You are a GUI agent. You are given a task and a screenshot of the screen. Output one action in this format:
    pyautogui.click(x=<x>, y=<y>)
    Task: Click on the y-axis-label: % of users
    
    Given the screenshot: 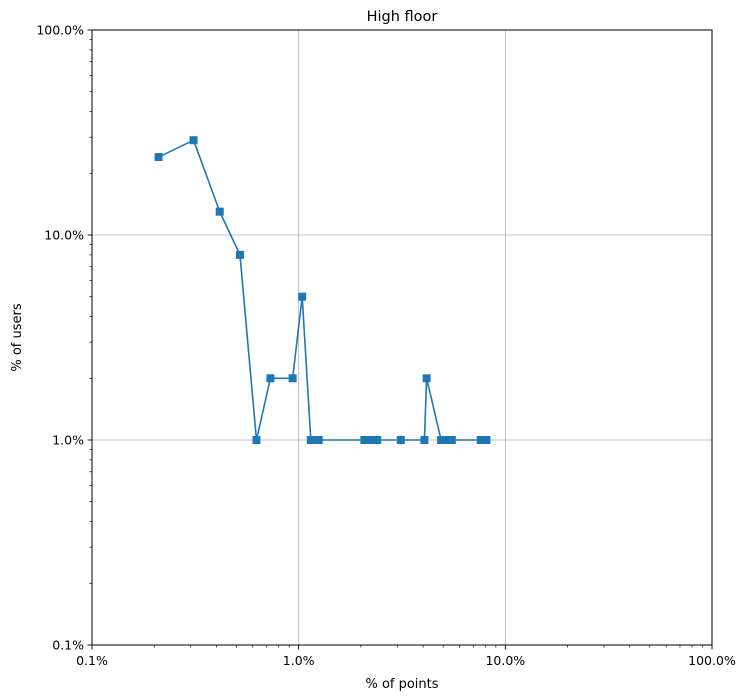 What is the action you would take?
    pyautogui.click(x=17, y=337)
    